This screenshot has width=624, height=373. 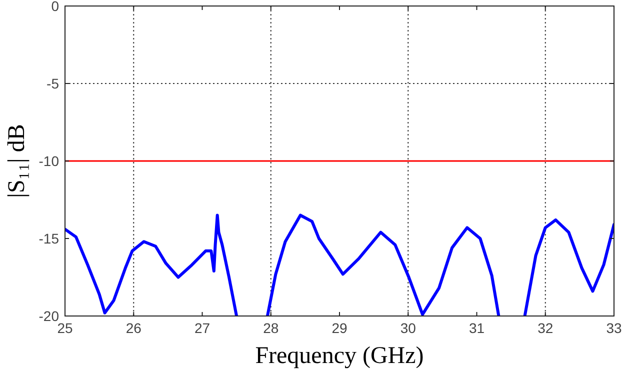 I want to click on y-tick-label: -10, so click(x=49, y=161).